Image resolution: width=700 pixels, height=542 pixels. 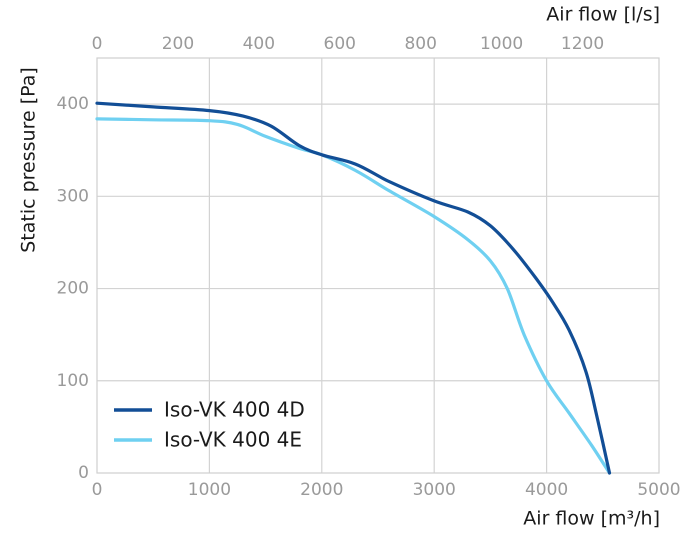 What do you see at coordinates (209, 490) in the screenshot?
I see `x-tick-label: 1000` at bounding box center [209, 490].